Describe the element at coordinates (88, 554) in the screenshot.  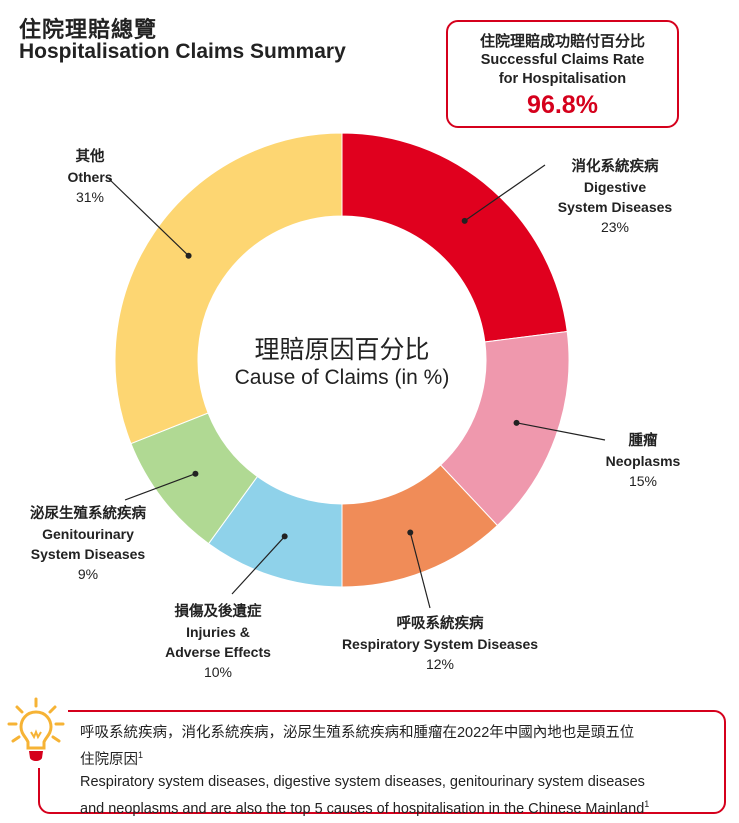
I see `label-genitourinary-en-2: System Diseases` at that location.